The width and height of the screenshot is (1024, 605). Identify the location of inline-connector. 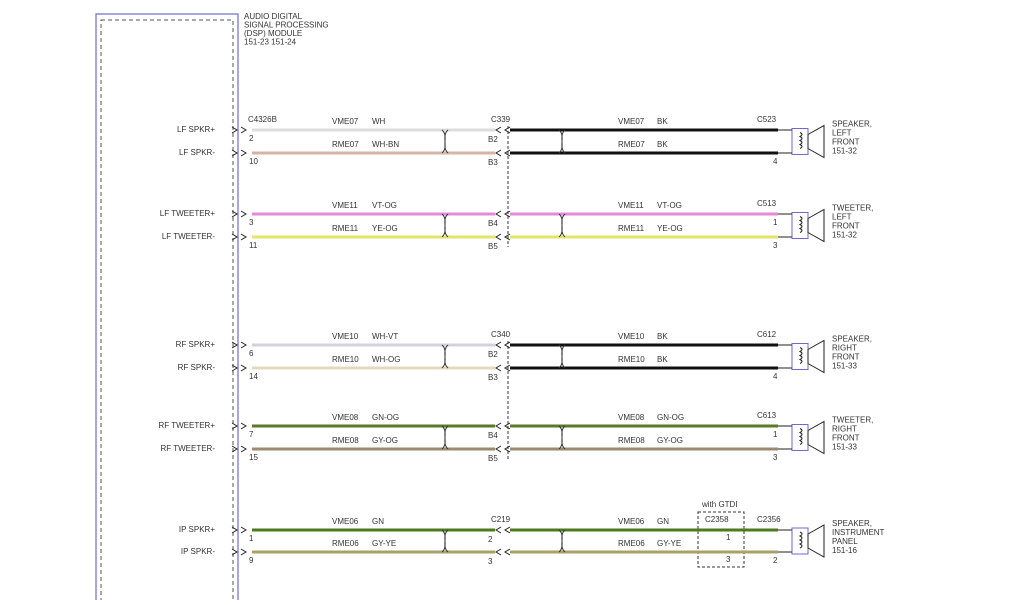
(721, 539).